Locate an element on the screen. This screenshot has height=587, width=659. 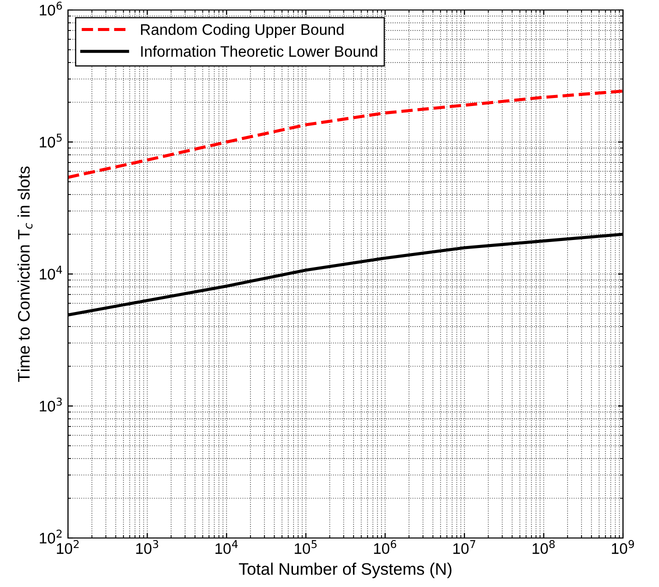
x-tick-label: 10$^{7}$ is located at coordinates (464, 547).